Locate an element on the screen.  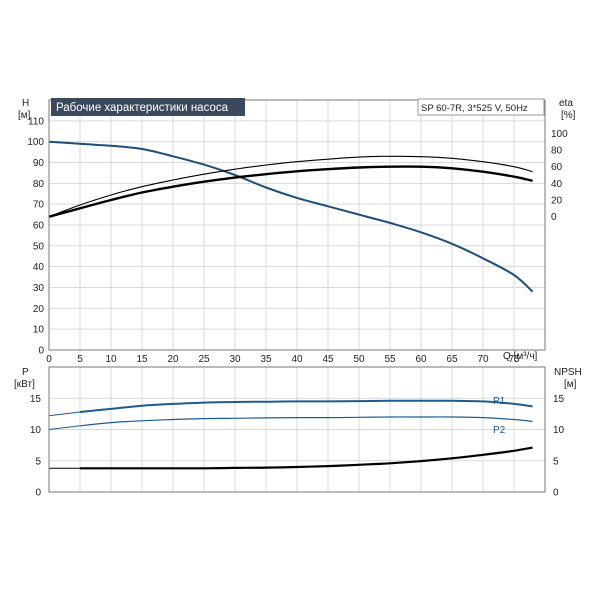
series-npsh is located at coordinates (306, 458).